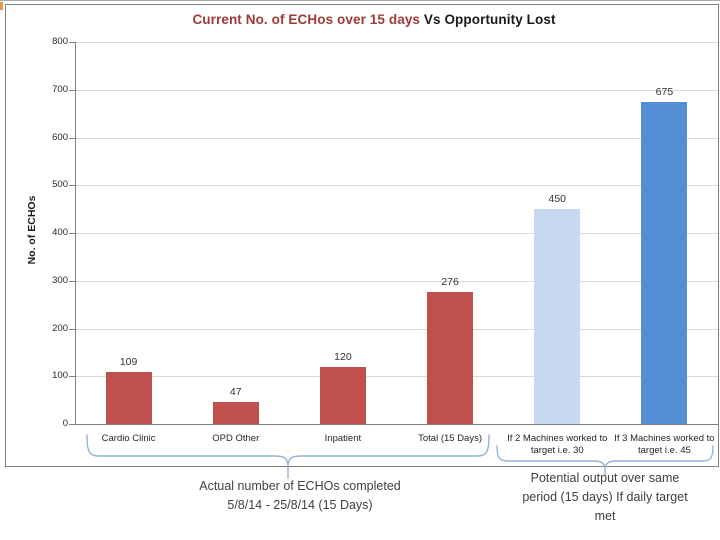 The height and width of the screenshot is (540, 720). What do you see at coordinates (60, 185) in the screenshot?
I see `y-tick-label: 500` at bounding box center [60, 185].